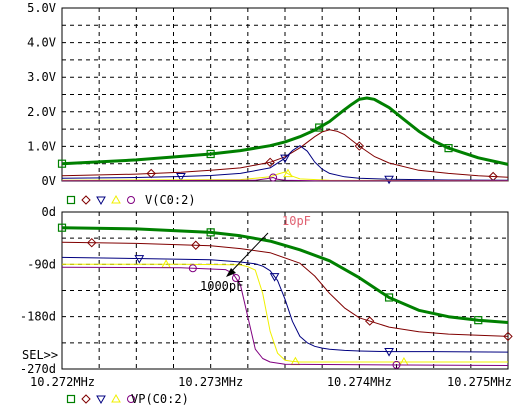 The width and height of the screenshot is (514, 407). Describe the element at coordinates (248, 254) in the screenshot. I see `annotation-arrow` at that location.